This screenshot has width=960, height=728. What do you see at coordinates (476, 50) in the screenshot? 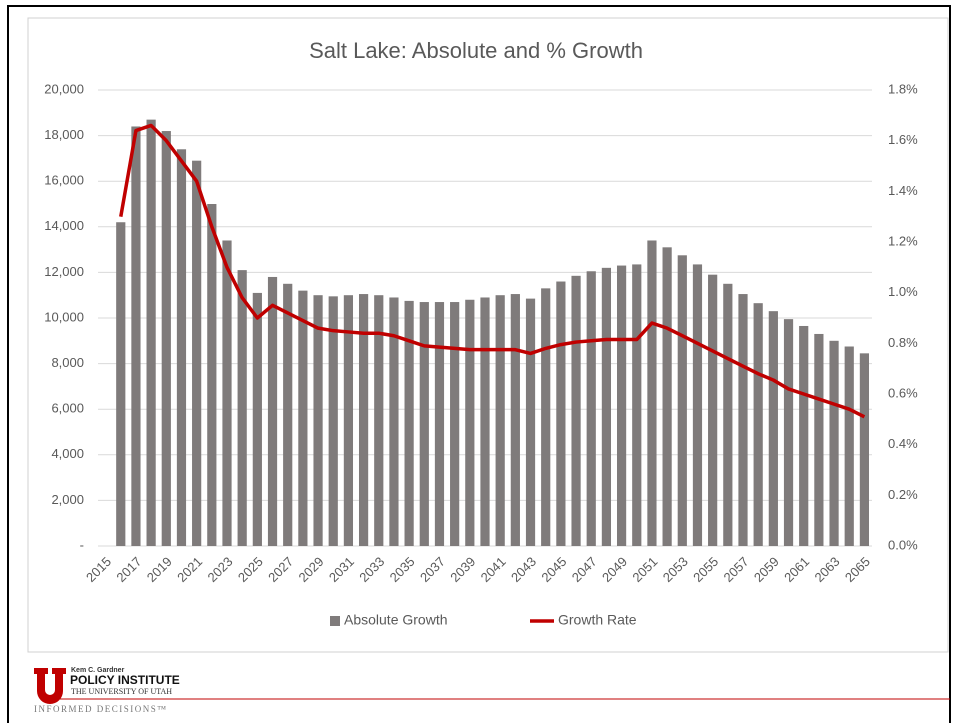
I see `chart-title: Salt Lake: Absolute and % Growth` at bounding box center [476, 50].